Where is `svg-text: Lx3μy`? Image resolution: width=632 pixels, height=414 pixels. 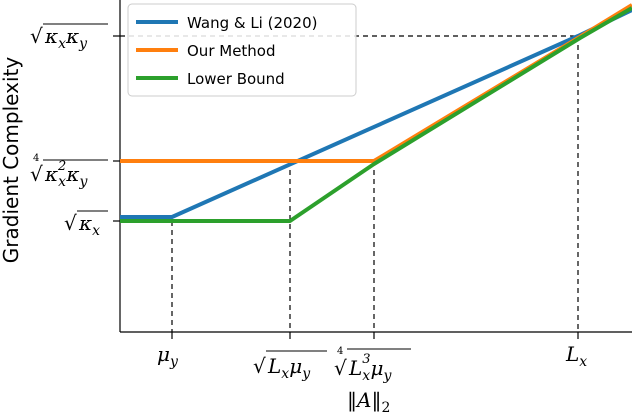 svg-text: Lx3μy is located at coordinates (370, 368).